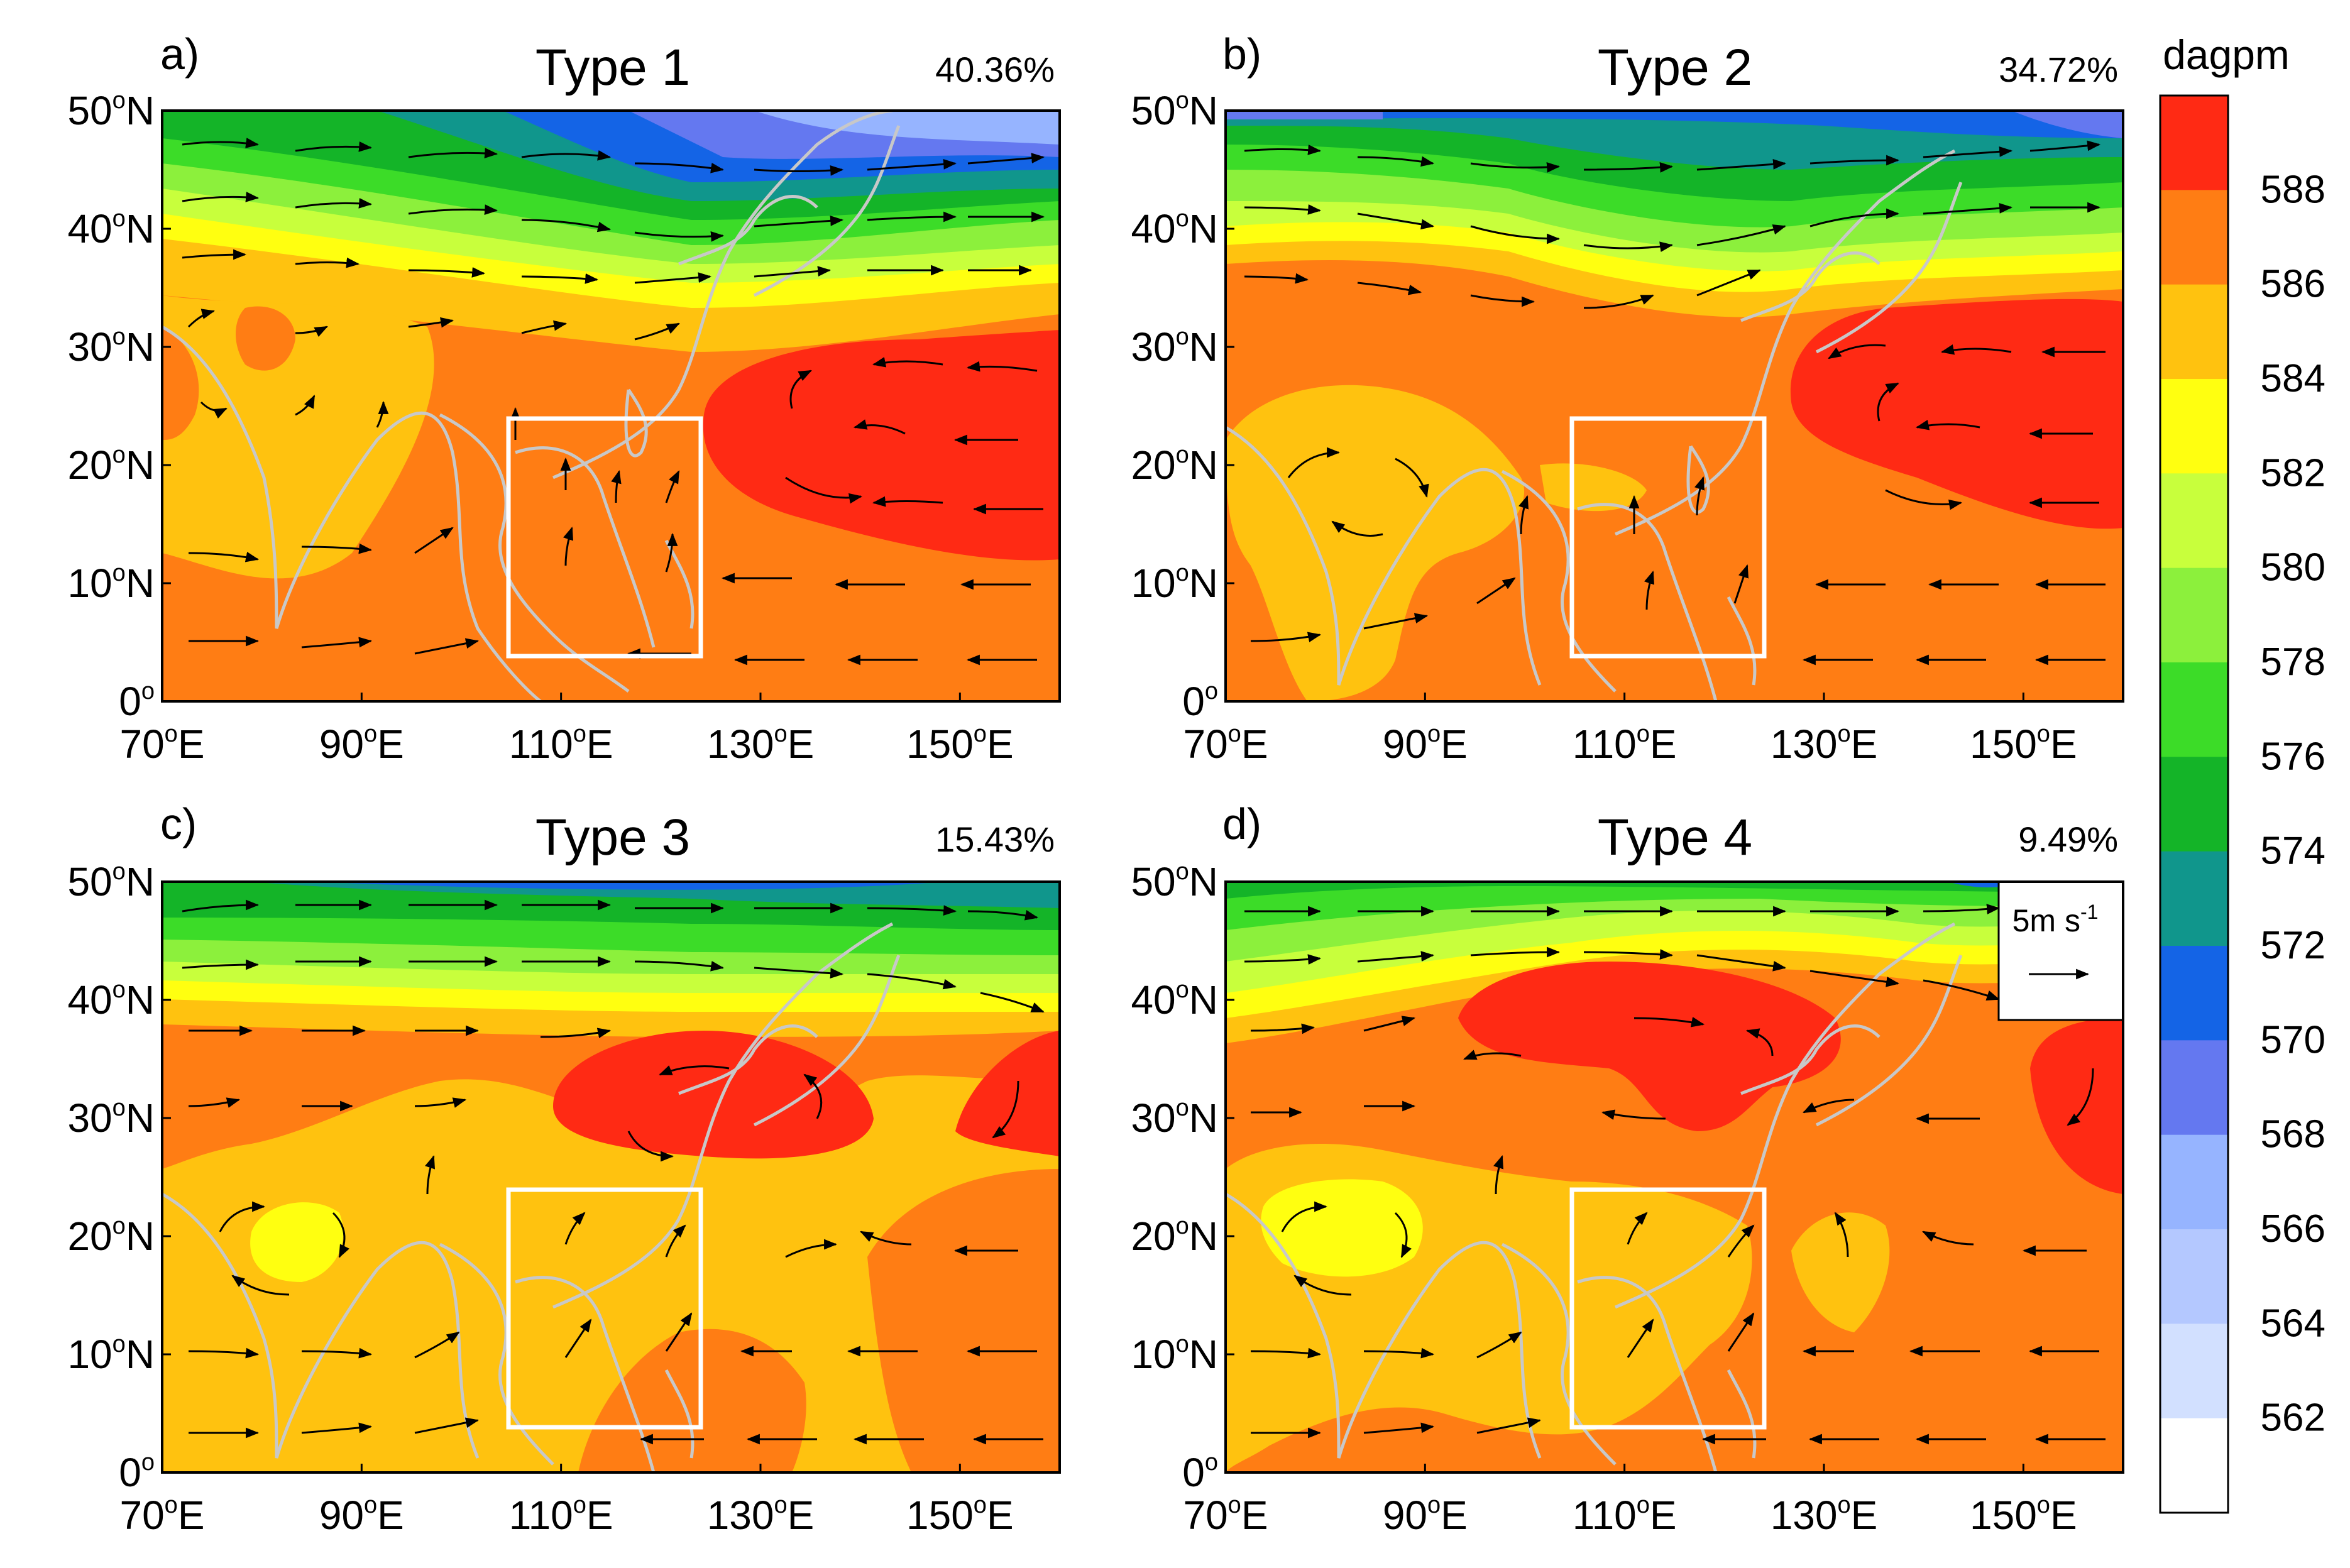 This screenshot has height=1568, width=2350. What do you see at coordinates (1675, 837) in the screenshot?
I see `panel-d-title: Type 4` at bounding box center [1675, 837].